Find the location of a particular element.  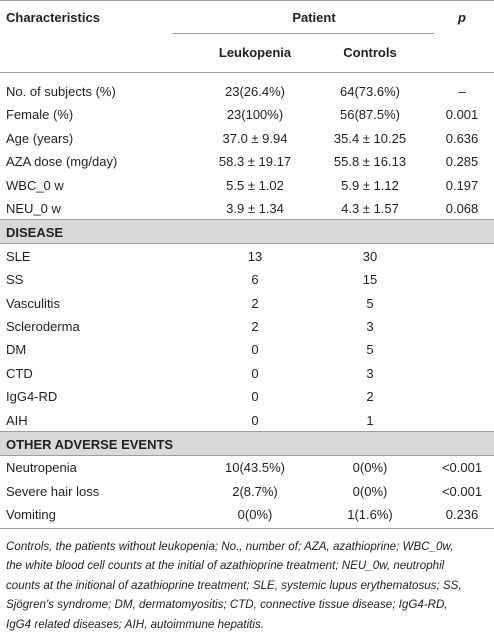

table-cell: 0.636 is located at coordinates (462, 138).